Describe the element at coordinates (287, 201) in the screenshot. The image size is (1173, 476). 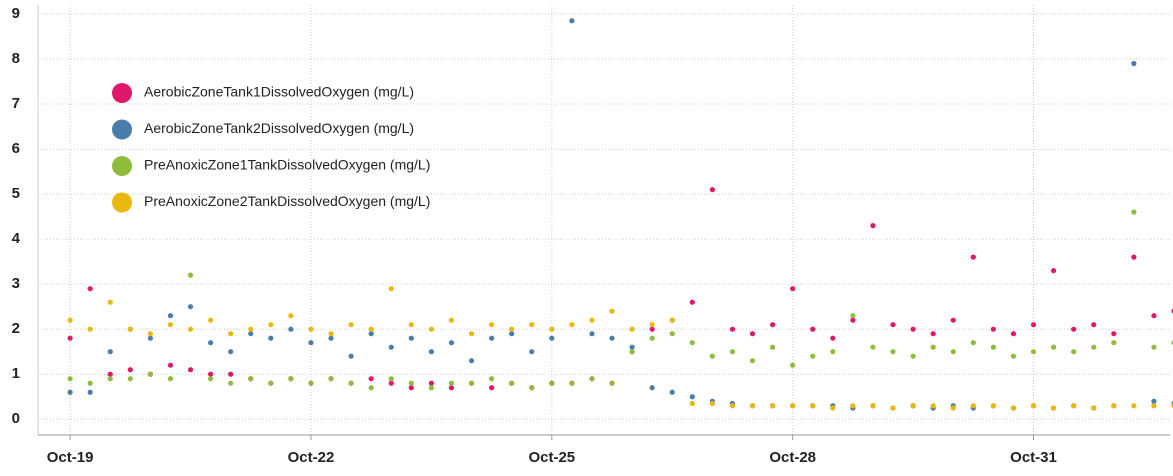
I see `legend-label: PreAnoxicZone2TankDissolvedOxygen (mg/L)` at that location.